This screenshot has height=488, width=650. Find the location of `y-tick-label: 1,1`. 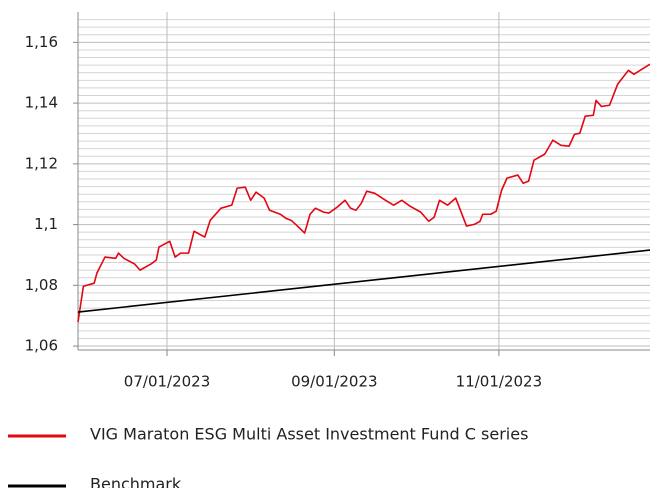

y-tick-label: 1,1 is located at coordinates (46, 224).